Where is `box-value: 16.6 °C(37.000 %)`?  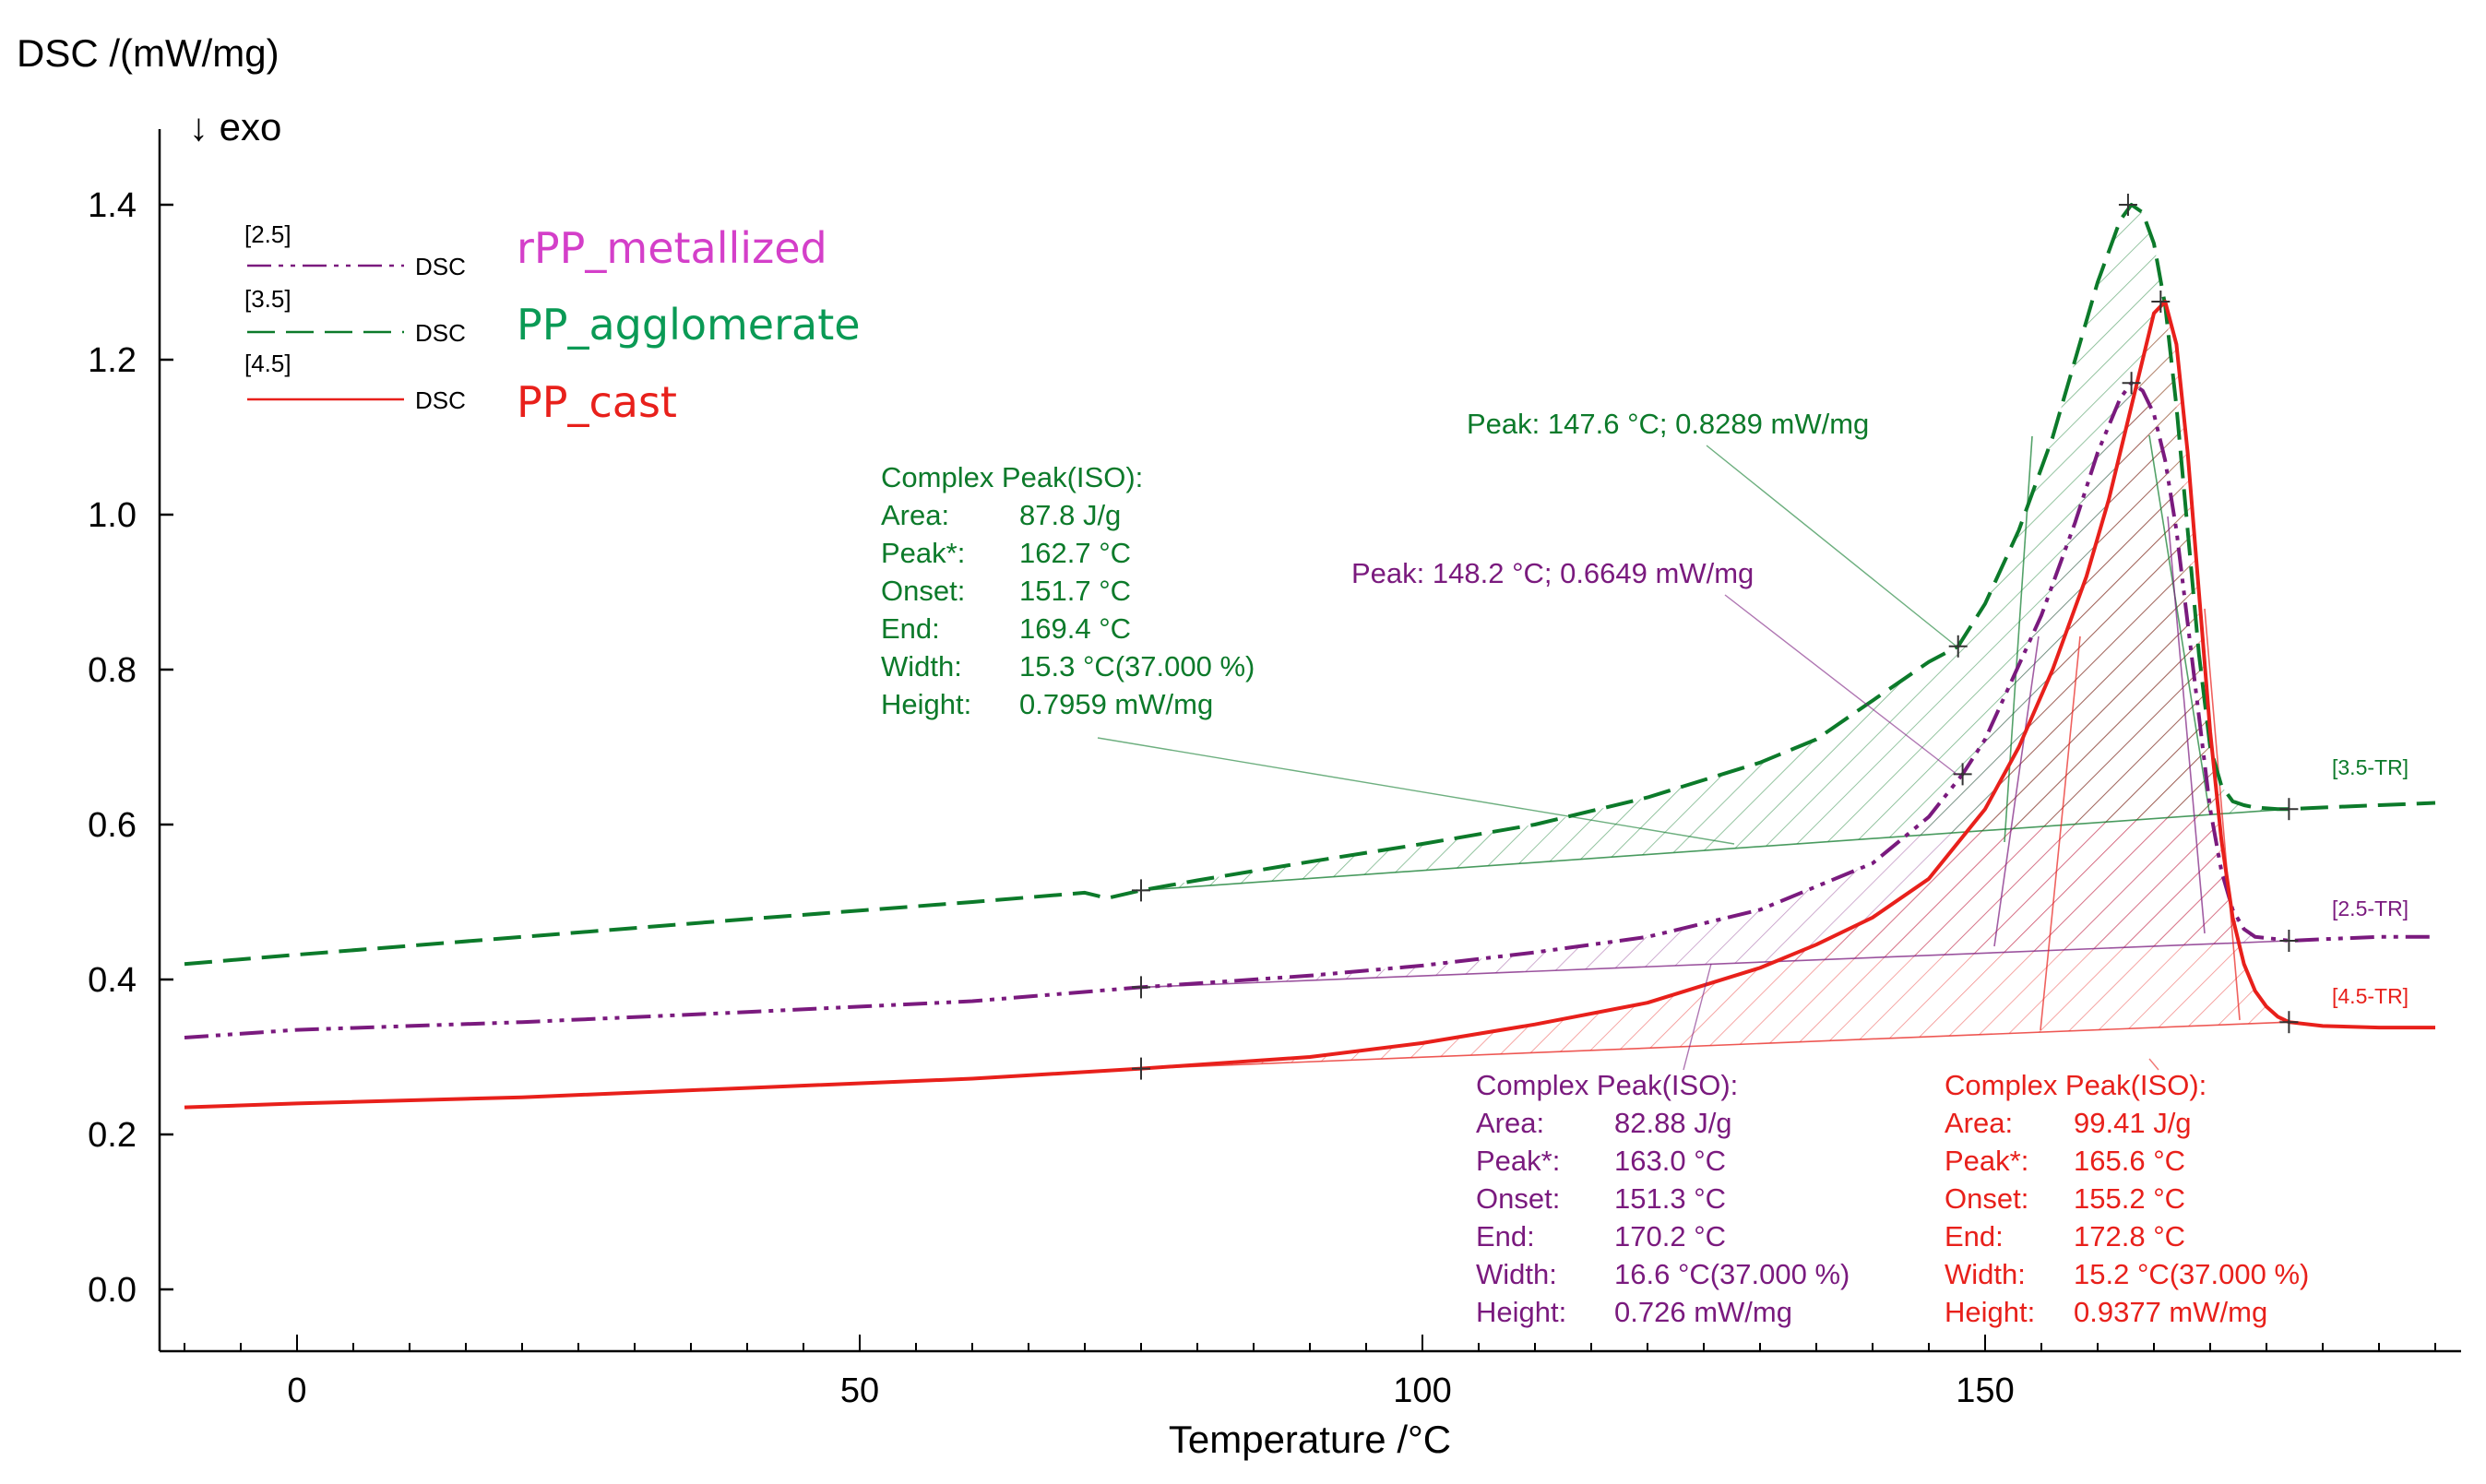 box-value: 16.6 °C(37.000 %) is located at coordinates (1732, 1274).